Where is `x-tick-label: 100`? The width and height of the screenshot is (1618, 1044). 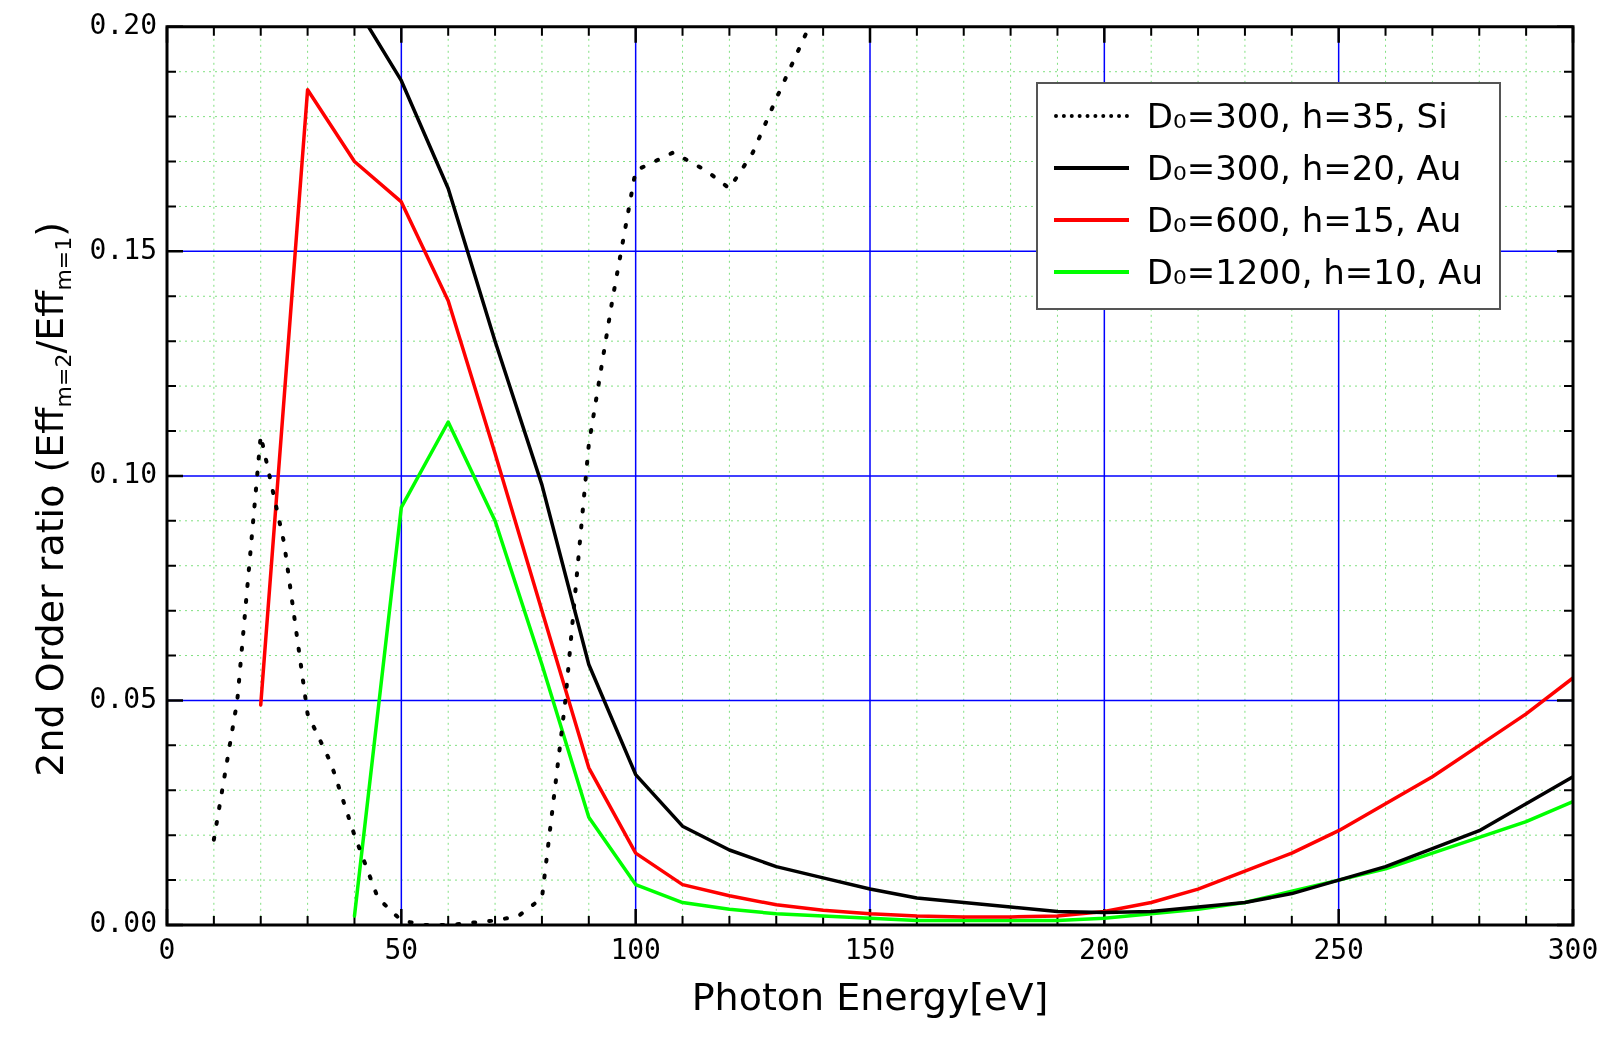
x-tick-label: 100 is located at coordinates (635, 950).